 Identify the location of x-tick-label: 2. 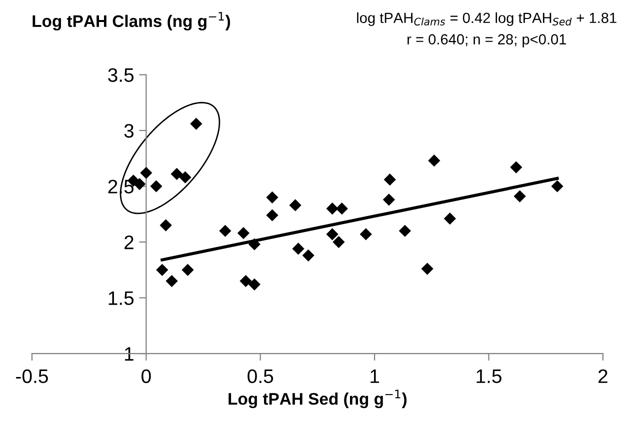
(603, 376).